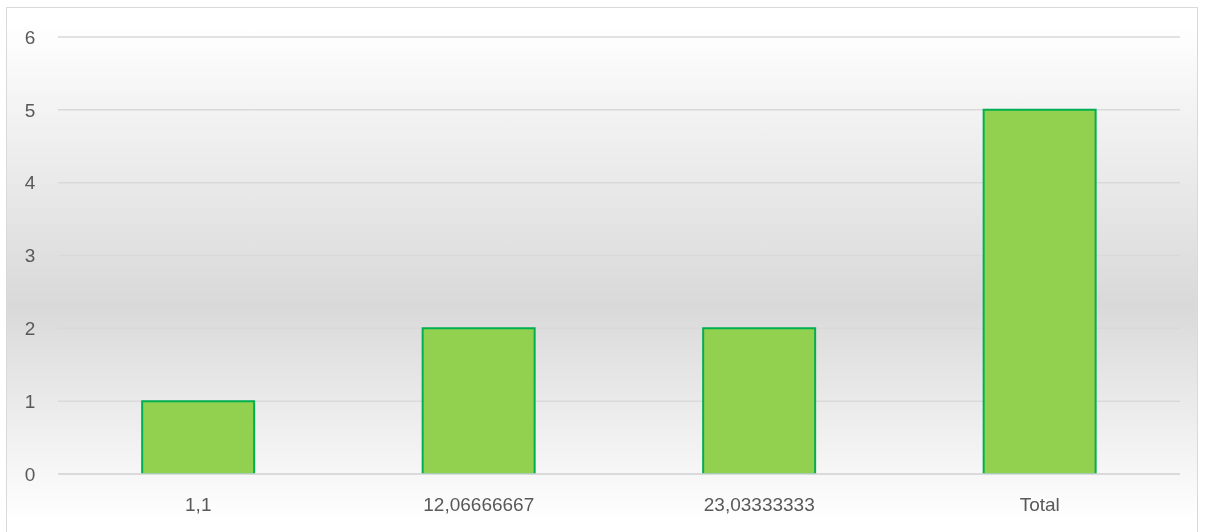 The width and height of the screenshot is (1209, 532). Describe the element at coordinates (30, 256) in the screenshot. I see `y-tick-label: 3` at that location.